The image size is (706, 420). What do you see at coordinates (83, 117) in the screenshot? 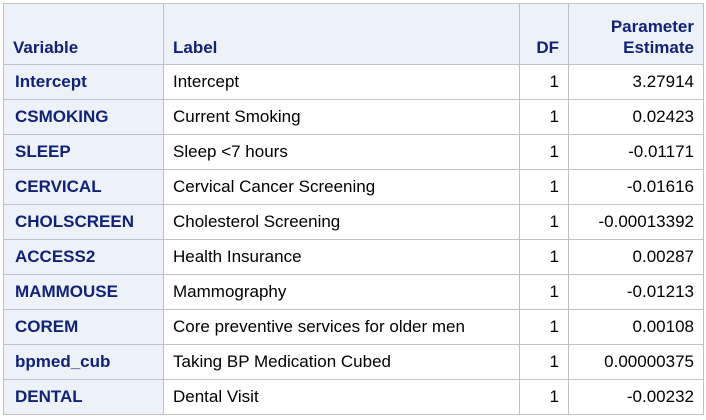
I see `variable-cell: CSMOKING` at bounding box center [83, 117].